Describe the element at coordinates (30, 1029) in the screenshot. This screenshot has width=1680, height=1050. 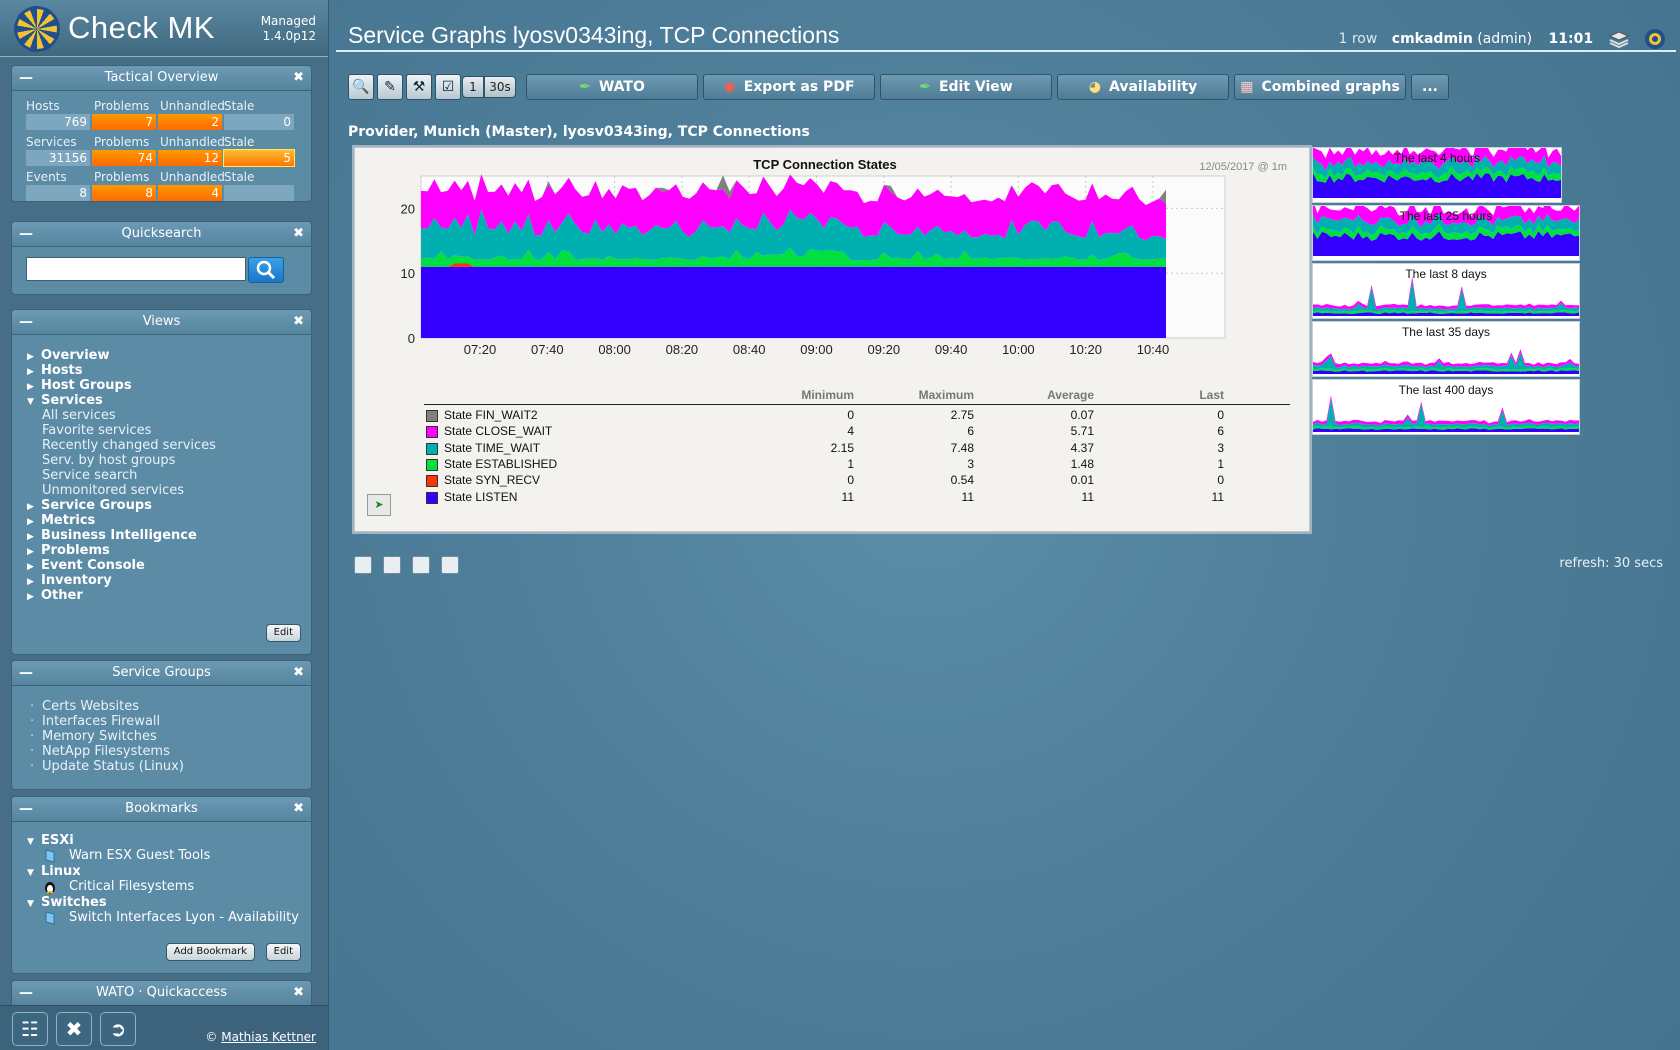
I see `add-snapin-button: ☷` at that location.